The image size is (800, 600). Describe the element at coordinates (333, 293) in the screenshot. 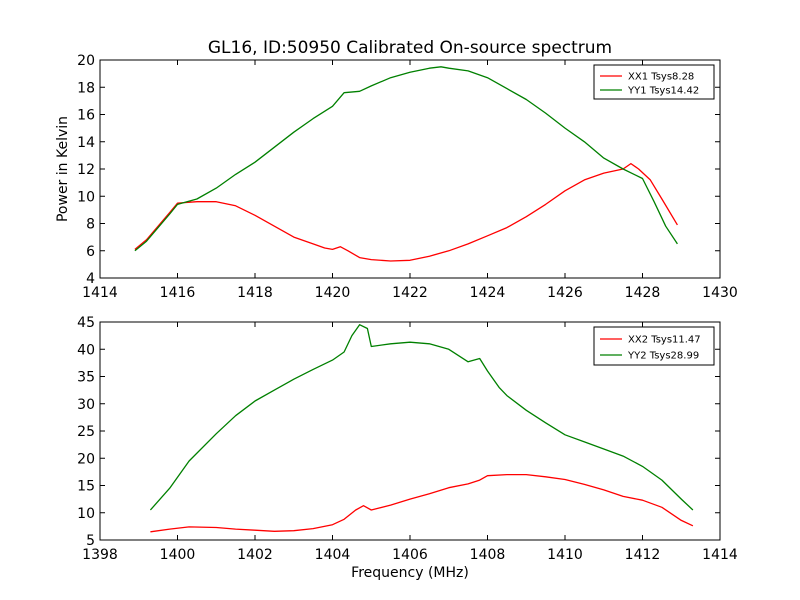

I see `x-tick-label: 1420` at that location.